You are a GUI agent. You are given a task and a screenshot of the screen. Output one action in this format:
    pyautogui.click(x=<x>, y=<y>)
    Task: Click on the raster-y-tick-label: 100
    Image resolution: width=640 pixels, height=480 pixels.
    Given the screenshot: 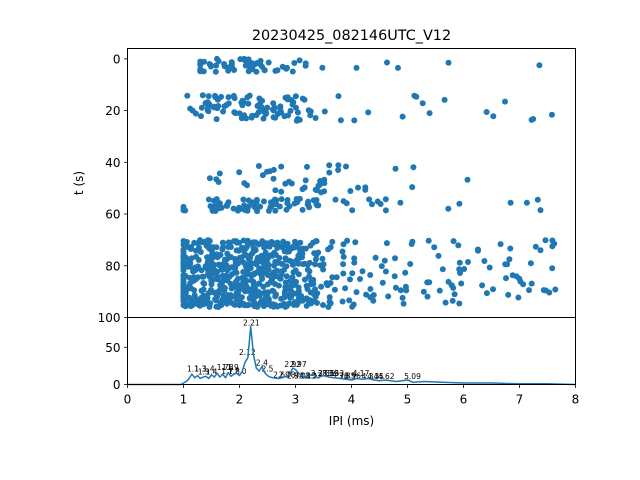 What is the action you would take?
    pyautogui.click(x=109, y=318)
    